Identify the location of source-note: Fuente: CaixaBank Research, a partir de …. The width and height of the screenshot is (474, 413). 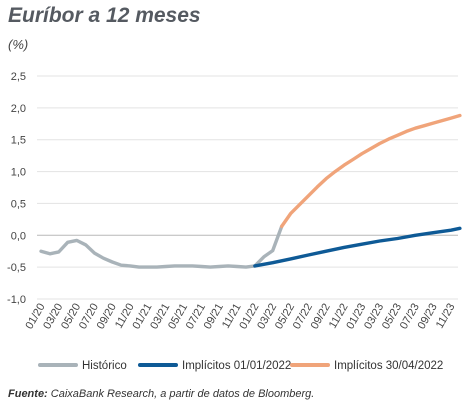
(161, 394).